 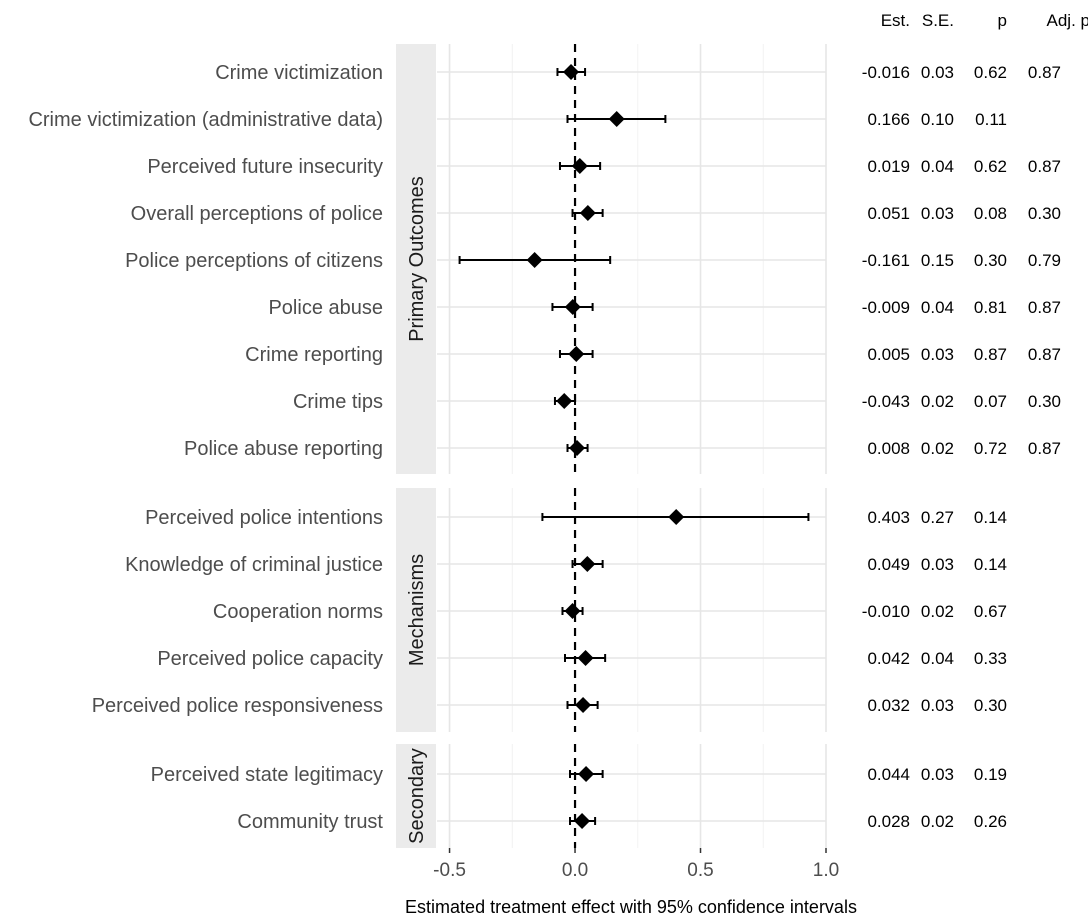 I want to click on panel-strip-primary-outcomes, so click(x=416, y=259).